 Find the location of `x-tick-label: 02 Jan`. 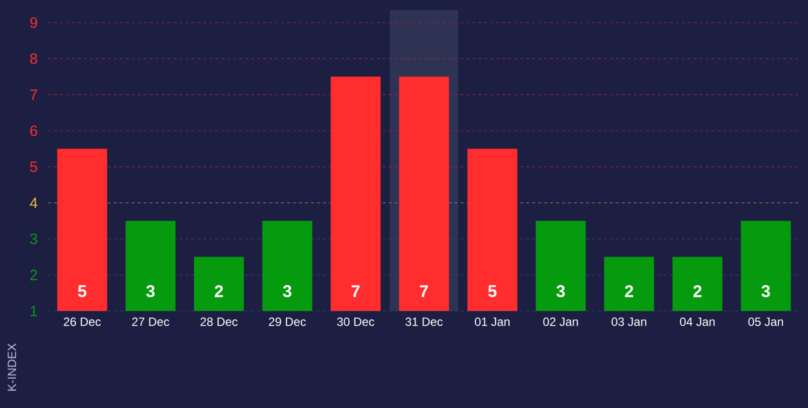

x-tick-label: 02 Jan is located at coordinates (560, 322).